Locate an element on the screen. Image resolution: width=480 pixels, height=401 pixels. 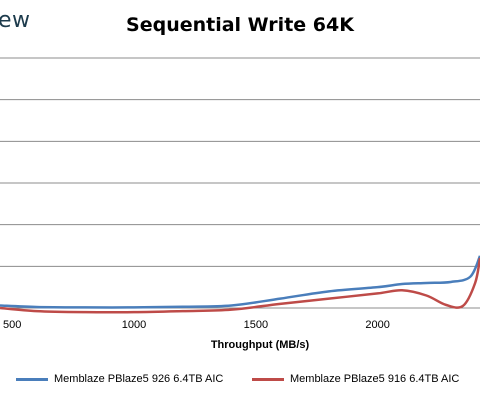
x-tick-label-2: 1500 is located at coordinates (256, 325).